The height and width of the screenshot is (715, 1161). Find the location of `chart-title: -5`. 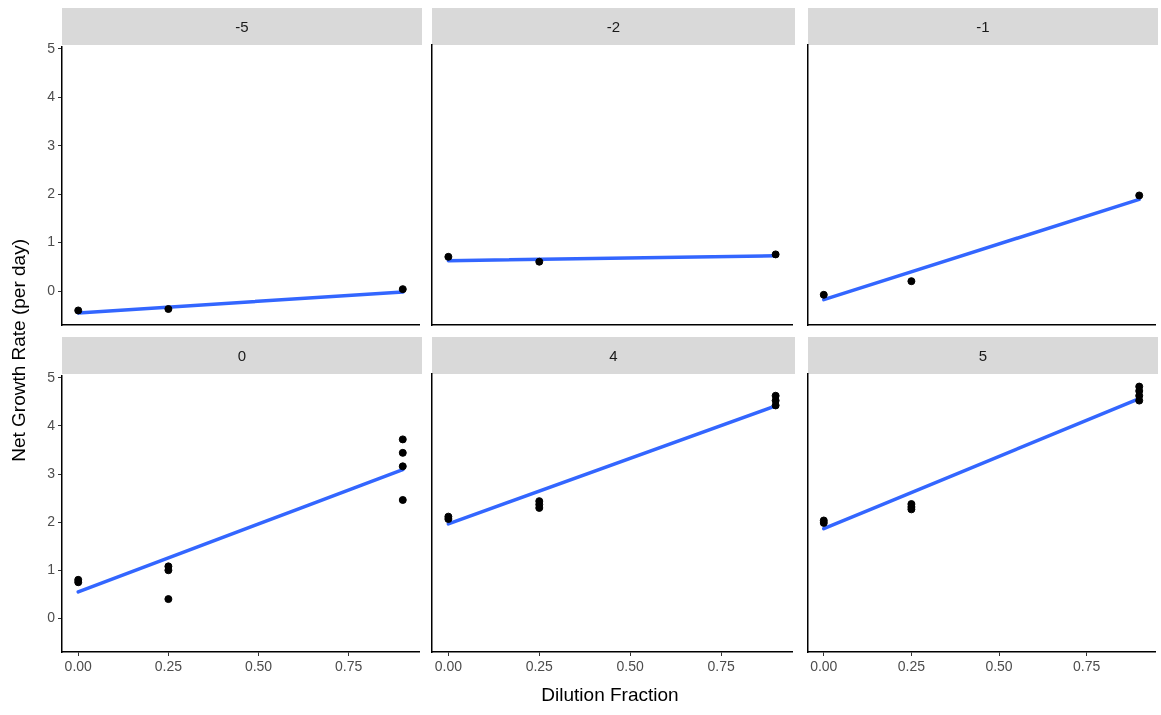

chart-title: -5 is located at coordinates (242, 26).